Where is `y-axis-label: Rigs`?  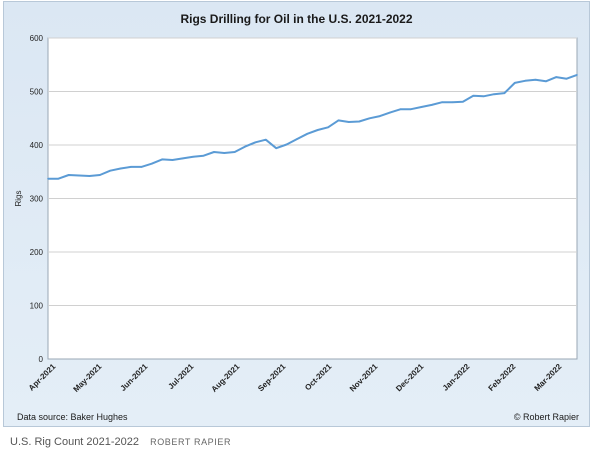 y-axis-label: Rigs is located at coordinates (18, 198).